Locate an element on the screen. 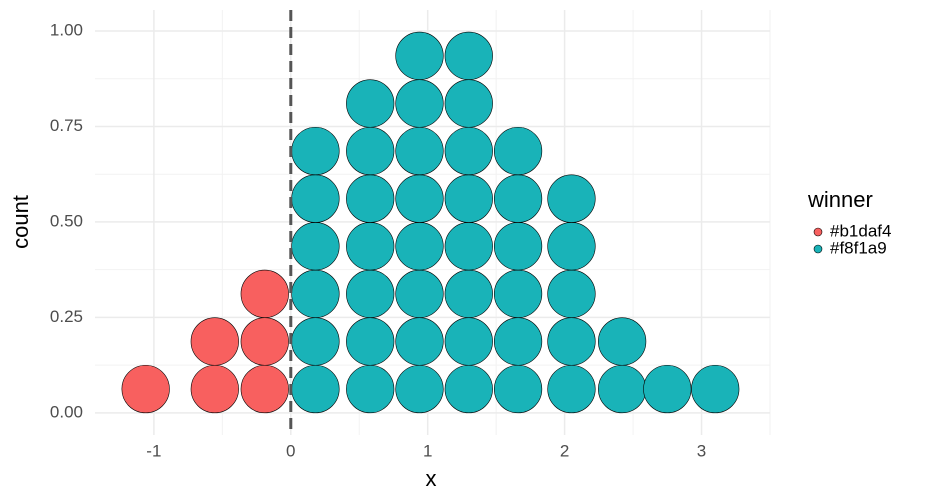  x-tick-label: 3 is located at coordinates (701, 450).